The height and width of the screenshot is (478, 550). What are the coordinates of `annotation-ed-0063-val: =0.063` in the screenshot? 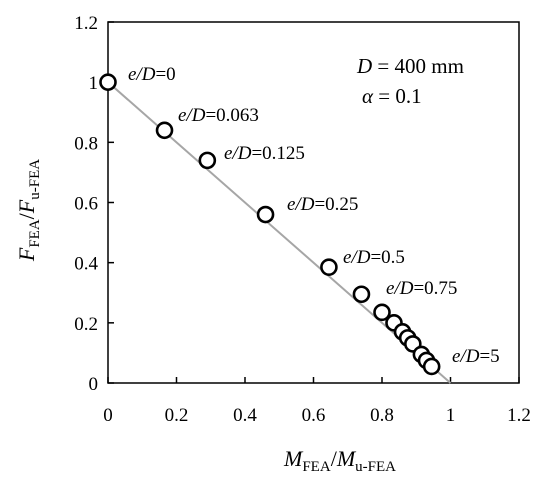 It's located at (231, 115).